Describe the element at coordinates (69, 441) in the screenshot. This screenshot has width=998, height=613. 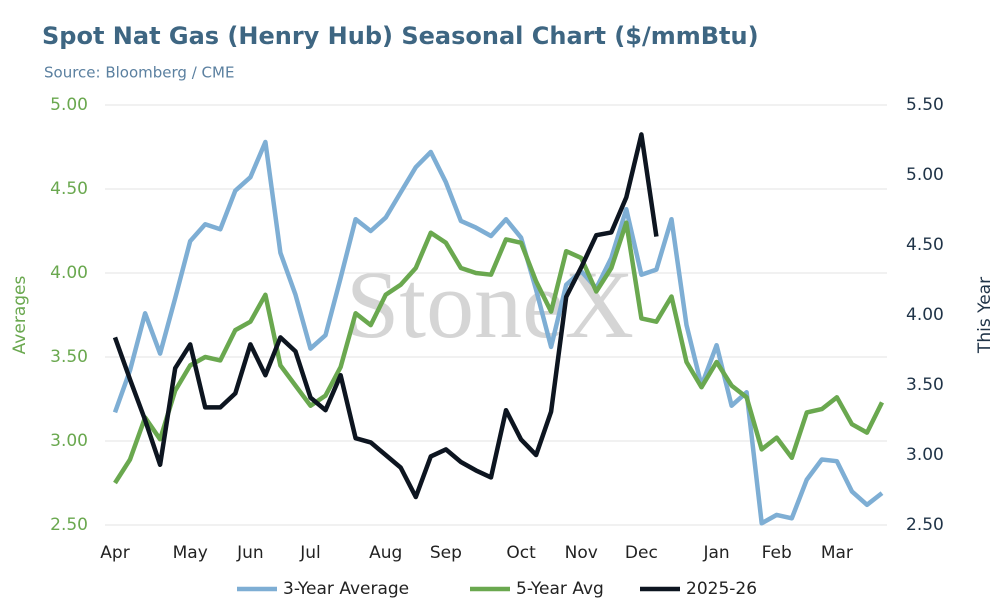
I see `y-tick-label: 3.00` at that location.